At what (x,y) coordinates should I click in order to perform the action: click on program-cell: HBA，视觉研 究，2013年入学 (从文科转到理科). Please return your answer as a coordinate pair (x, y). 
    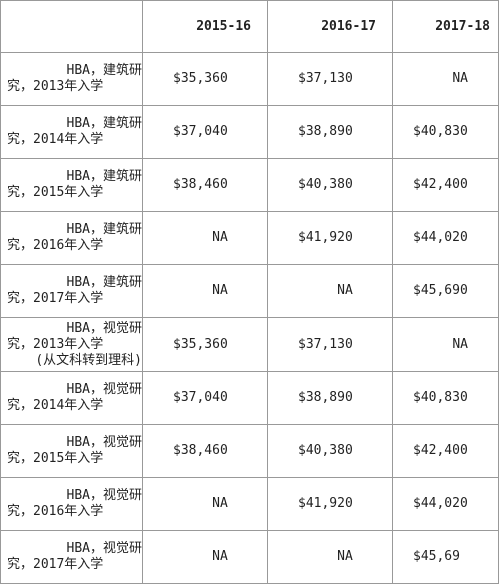
    Looking at the image, I should click on (71, 344).